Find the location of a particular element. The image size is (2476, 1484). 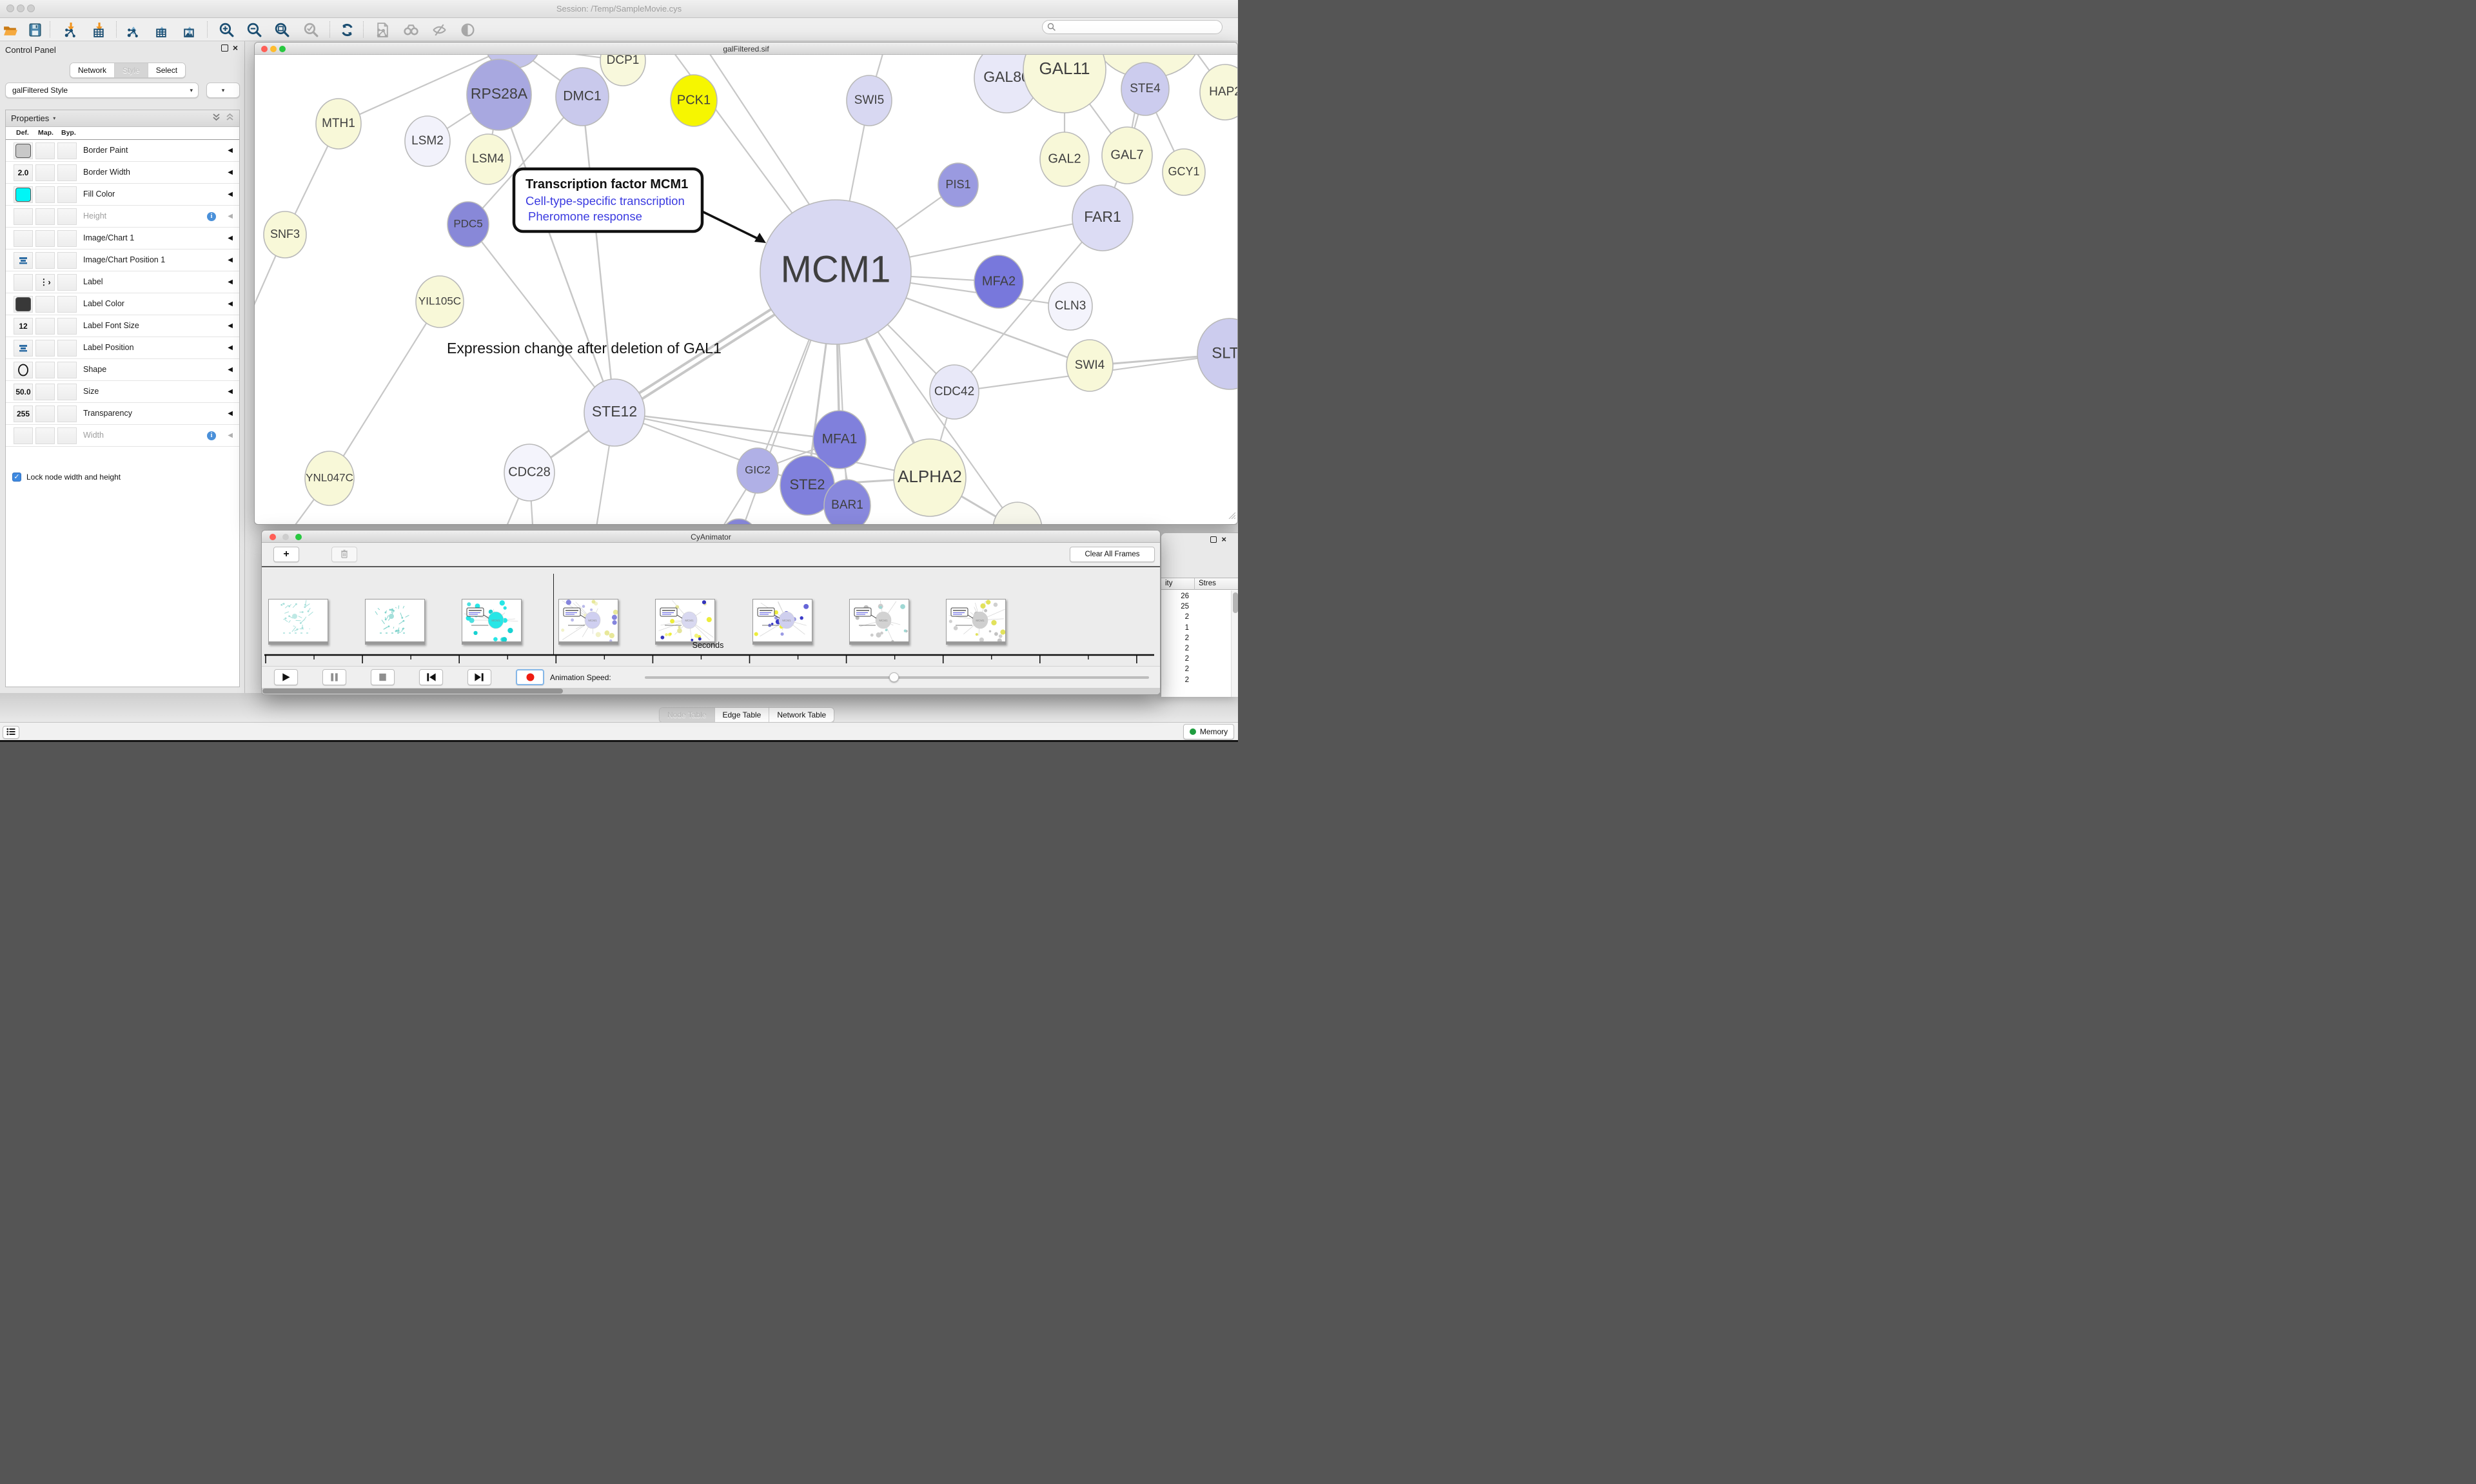

tab-node-table: Node Table is located at coordinates (687, 715).